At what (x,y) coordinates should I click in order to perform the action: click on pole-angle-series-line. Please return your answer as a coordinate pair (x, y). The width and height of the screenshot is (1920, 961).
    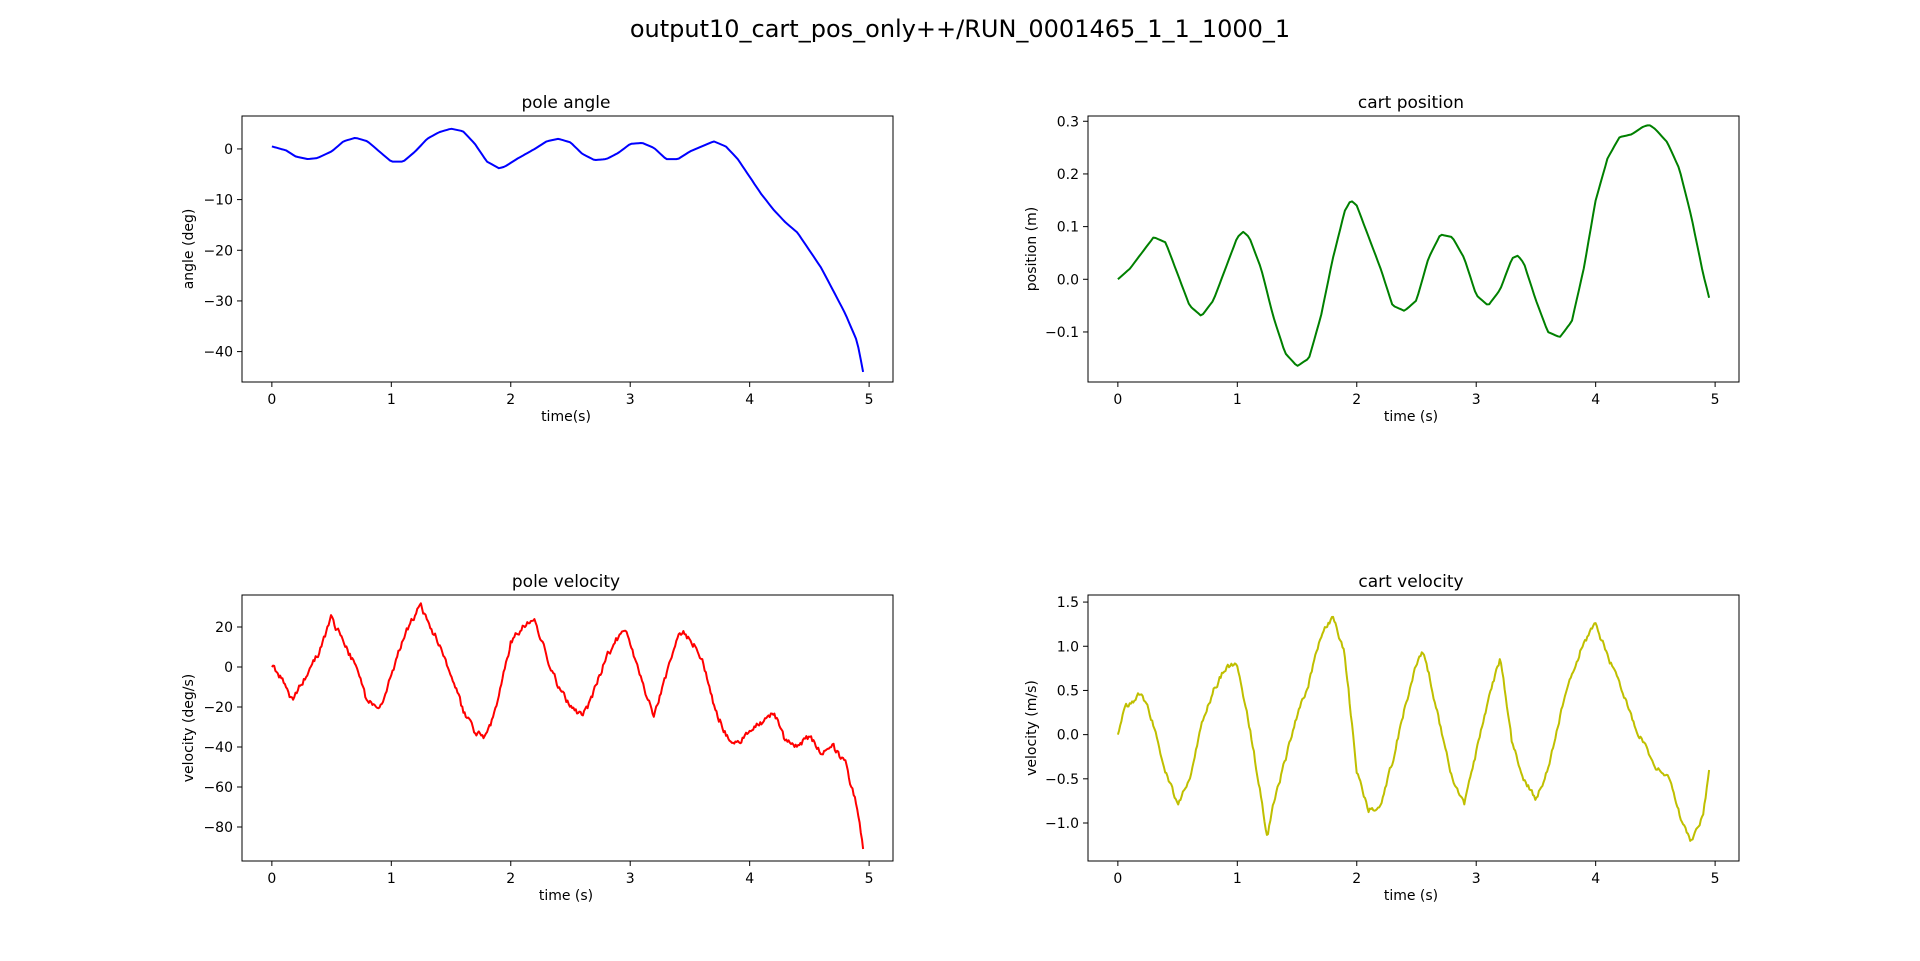
    Looking at the image, I should click on (568, 250).